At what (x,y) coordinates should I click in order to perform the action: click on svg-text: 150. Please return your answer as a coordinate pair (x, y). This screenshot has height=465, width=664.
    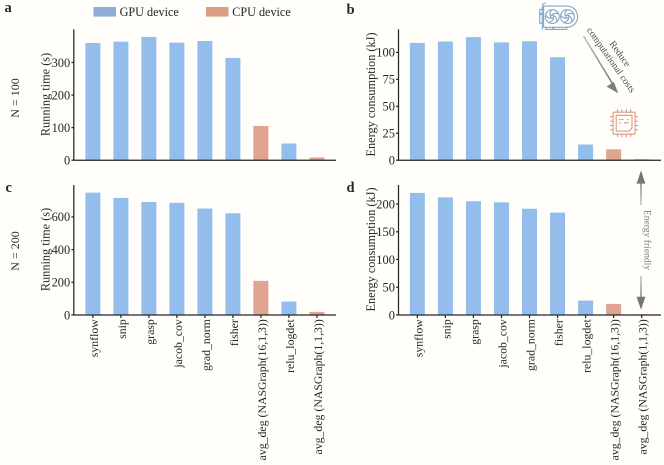
    Looking at the image, I should click on (385, 232).